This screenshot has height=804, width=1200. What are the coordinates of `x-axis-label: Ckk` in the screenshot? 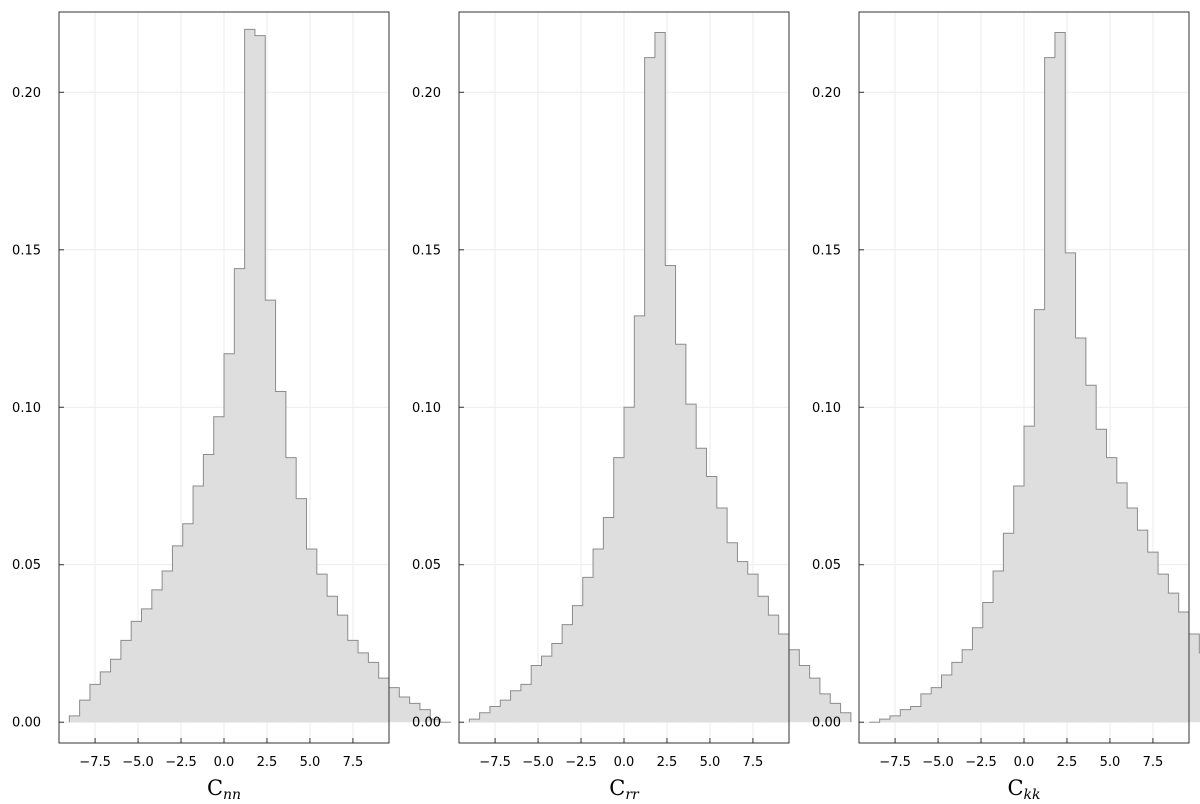 It's located at (1023, 788).